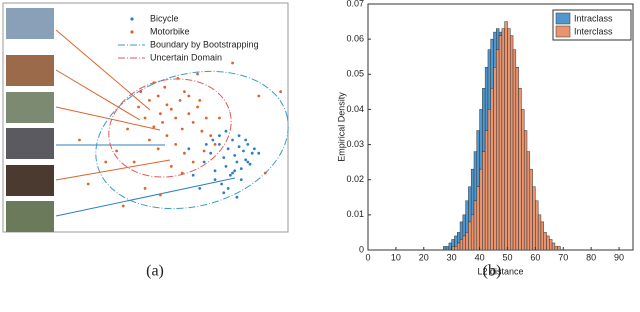 The image size is (640, 312). I want to click on legend-marker, so click(132, 32).